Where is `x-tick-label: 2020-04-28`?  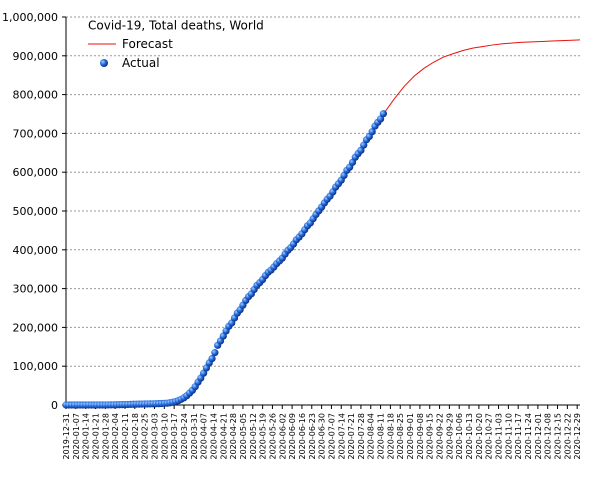
x-tick-label: 2020-04-28 is located at coordinates (233, 436).